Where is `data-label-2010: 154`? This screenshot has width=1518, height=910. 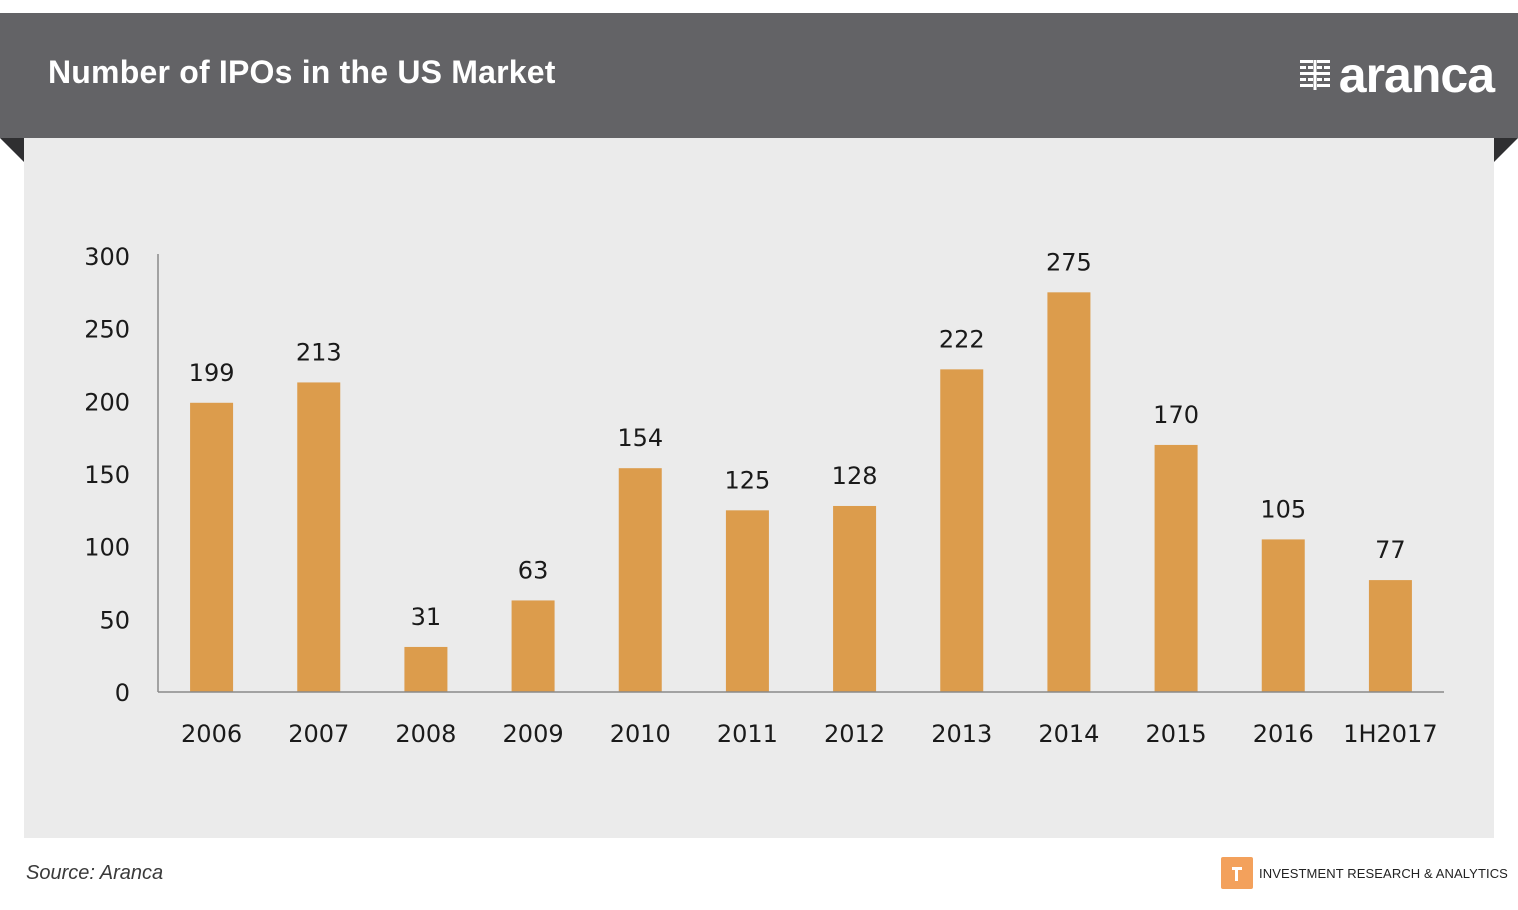 data-label-2010: 154 is located at coordinates (640, 438).